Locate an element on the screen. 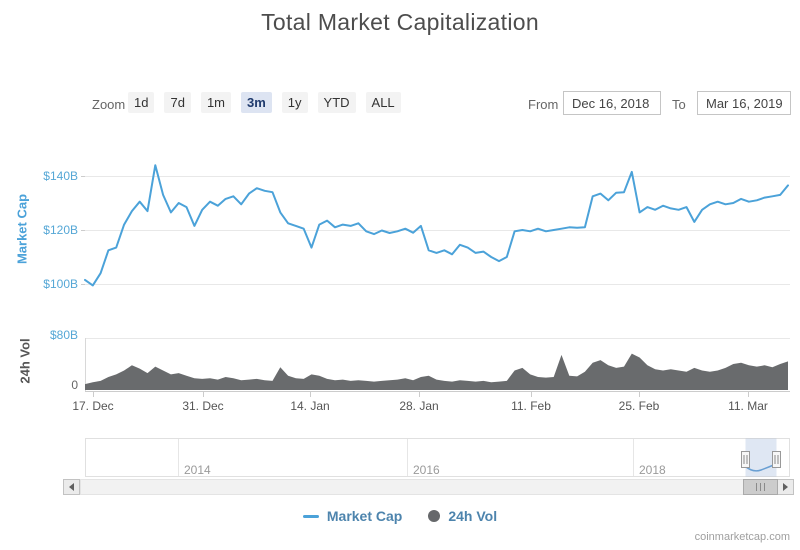 Image resolution: width=800 pixels, height=550 pixels. navigator-outline is located at coordinates (437, 457).